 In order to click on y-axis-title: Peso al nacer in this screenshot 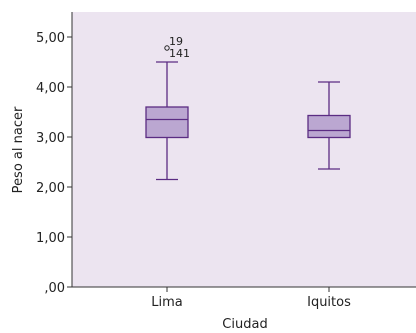, I will do `click(18, 149)`.